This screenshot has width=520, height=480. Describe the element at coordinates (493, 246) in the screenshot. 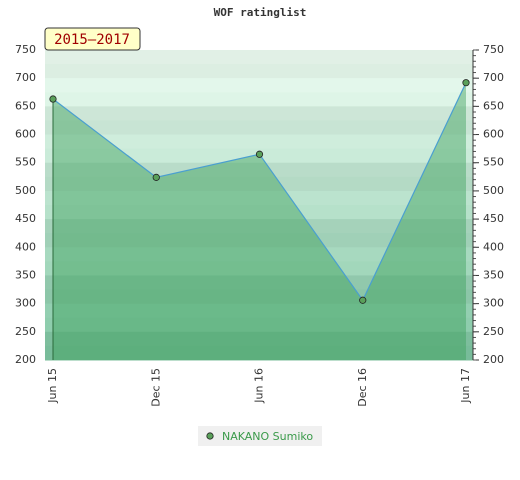

I see `y2-tick-label: 400` at that location.